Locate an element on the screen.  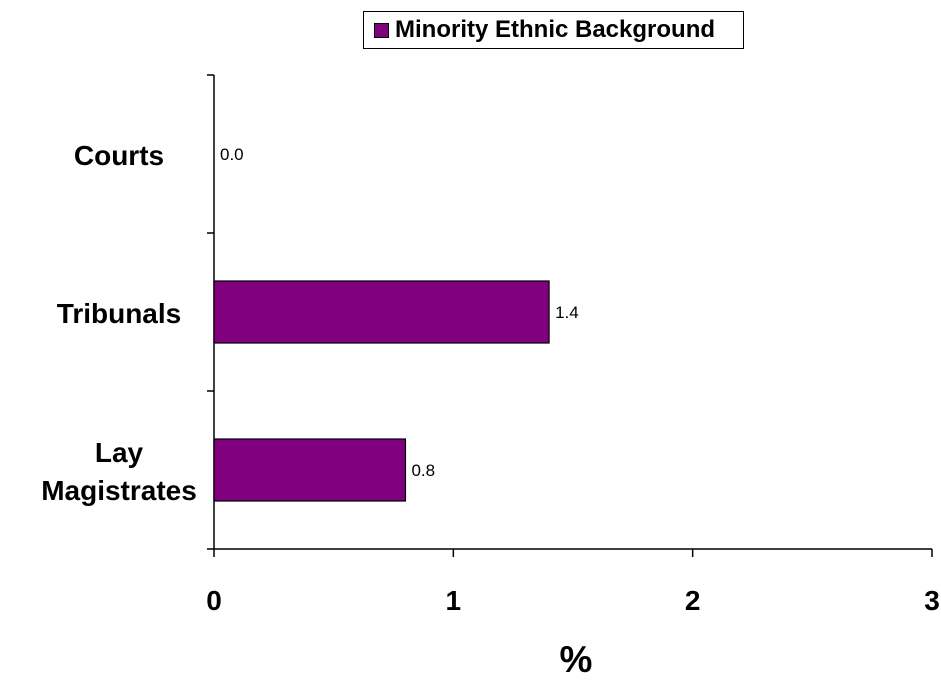
data-label: 1.4 is located at coordinates (567, 312).